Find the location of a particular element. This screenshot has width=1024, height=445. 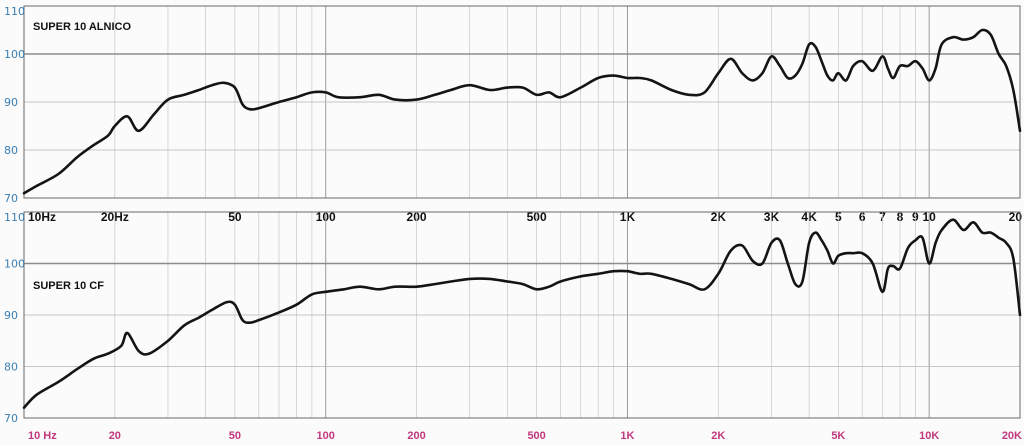

chart-title: SUPER 10 ALNICO is located at coordinates (82, 27).